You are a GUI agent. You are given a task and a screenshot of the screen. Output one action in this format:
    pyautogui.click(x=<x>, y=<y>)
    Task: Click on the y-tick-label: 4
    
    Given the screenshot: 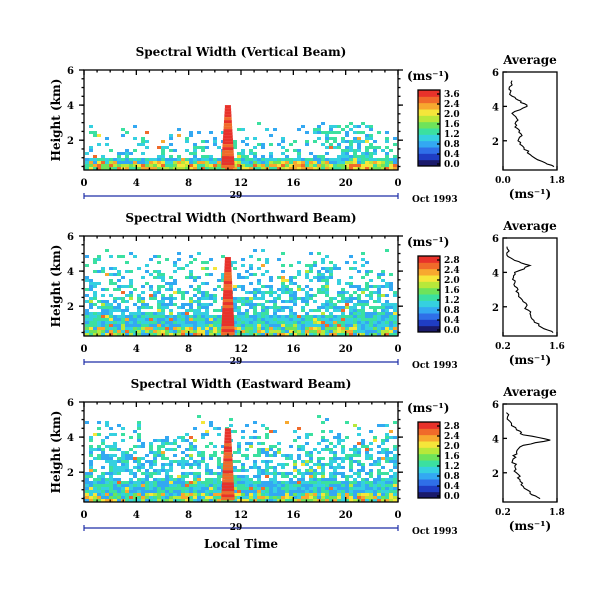 What is the action you would take?
    pyautogui.click(x=70, y=272)
    